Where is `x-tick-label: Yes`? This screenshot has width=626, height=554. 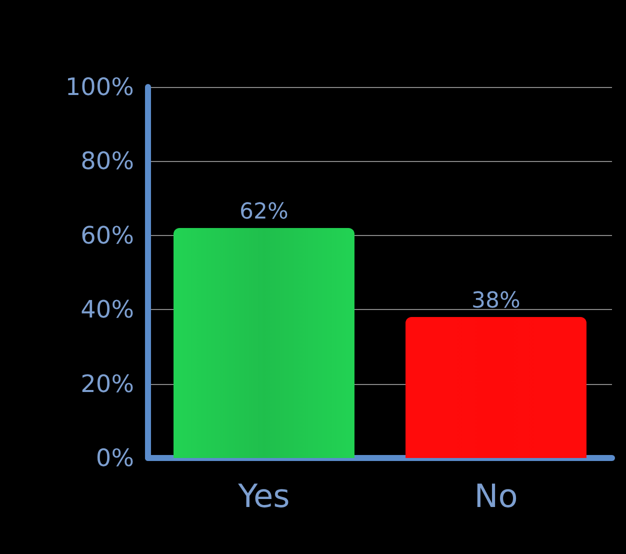 x-tick-label: Yes is located at coordinates (263, 496).